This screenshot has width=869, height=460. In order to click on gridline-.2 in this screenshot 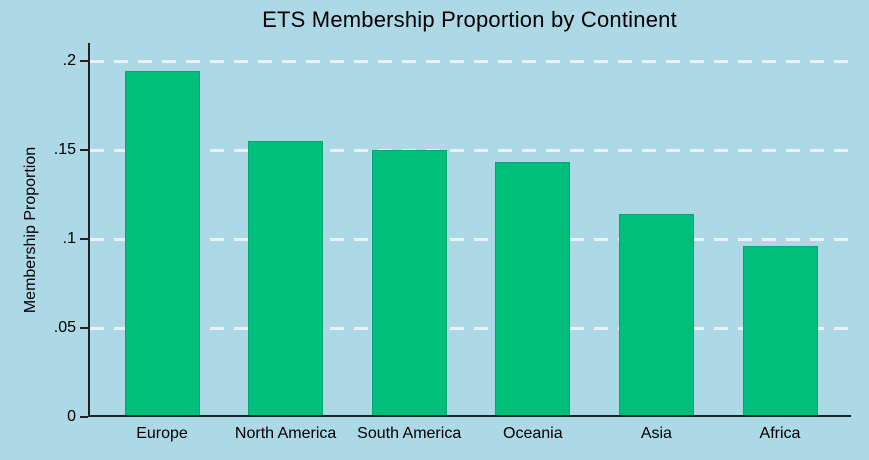, I will do `click(470, 61)`.